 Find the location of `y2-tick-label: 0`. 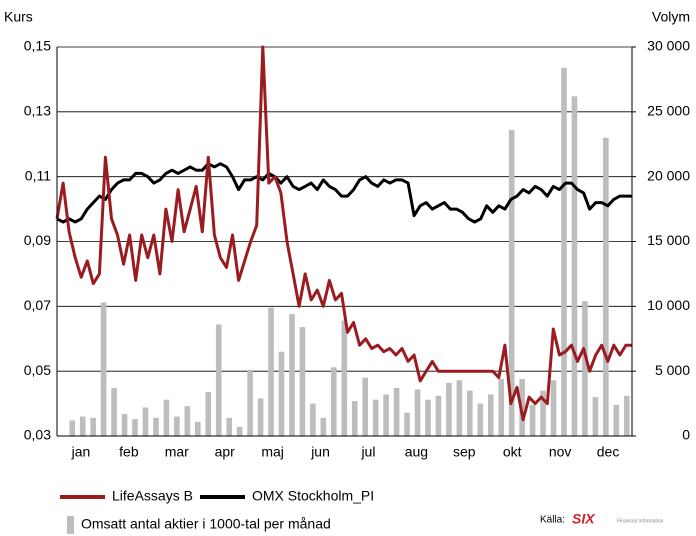

y2-tick-label: 0 is located at coordinates (686, 435).